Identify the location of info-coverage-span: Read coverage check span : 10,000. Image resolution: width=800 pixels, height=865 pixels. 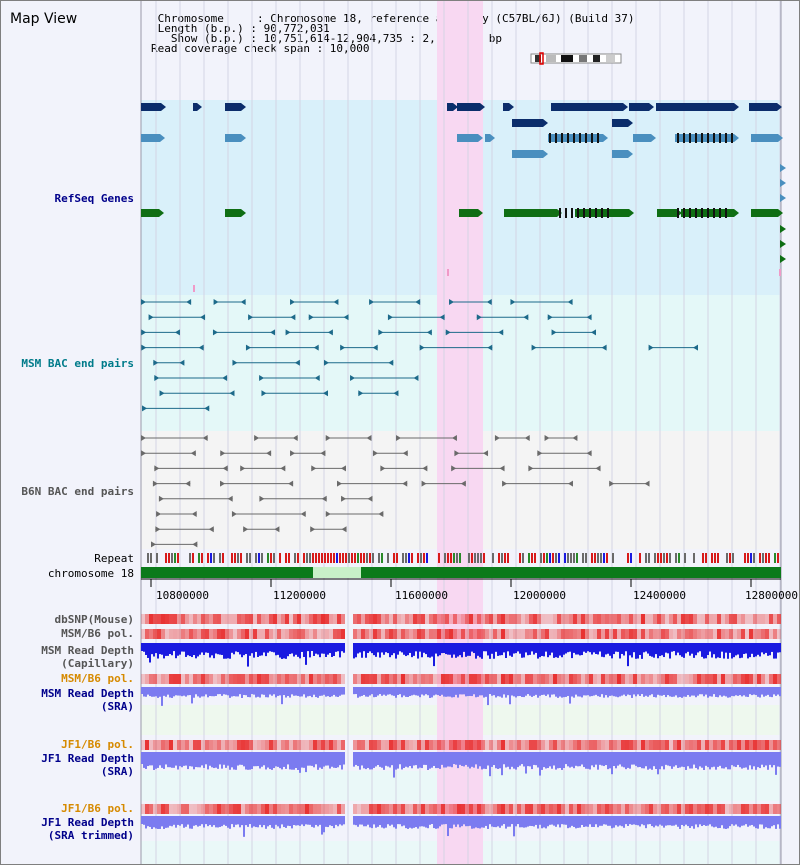
(260, 48).